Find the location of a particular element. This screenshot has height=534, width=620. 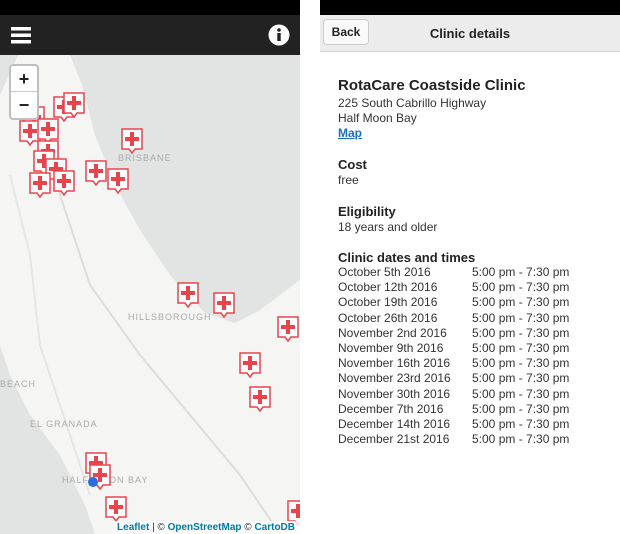

road is located at coordinates (50, 335).